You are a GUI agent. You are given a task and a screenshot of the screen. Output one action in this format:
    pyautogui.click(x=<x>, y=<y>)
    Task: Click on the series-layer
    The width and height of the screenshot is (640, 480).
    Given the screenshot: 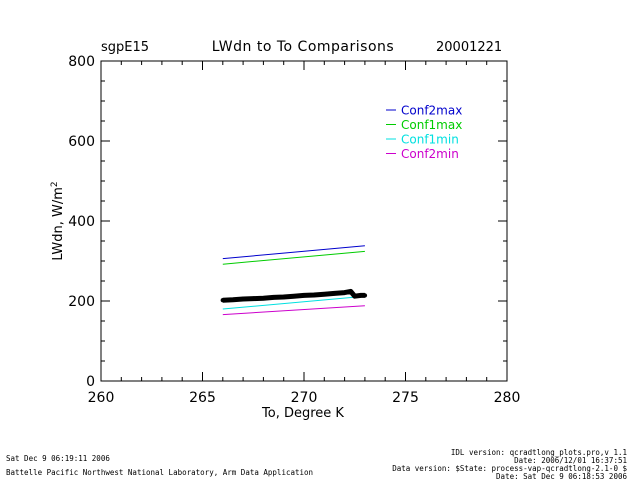 What is the action you would take?
    pyautogui.click(x=293, y=280)
    